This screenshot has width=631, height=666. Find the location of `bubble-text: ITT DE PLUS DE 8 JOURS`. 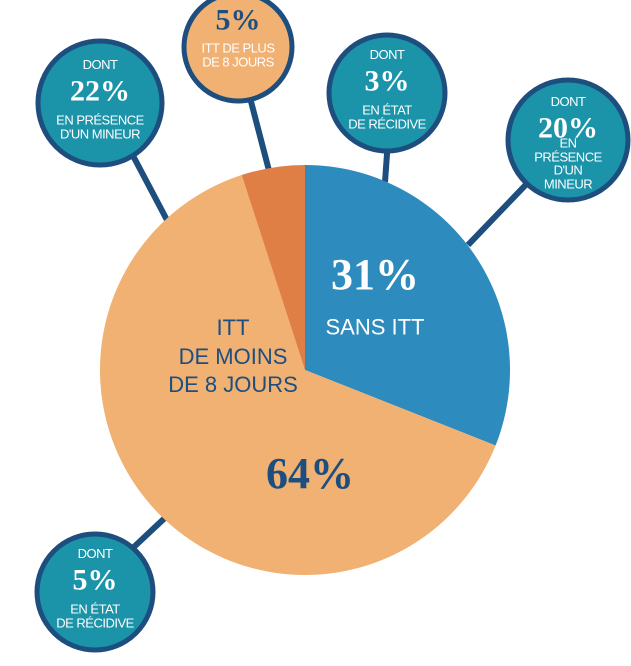

bubble-text: ITT DE PLUS DE 8 JOURS is located at coordinates (238, 54).